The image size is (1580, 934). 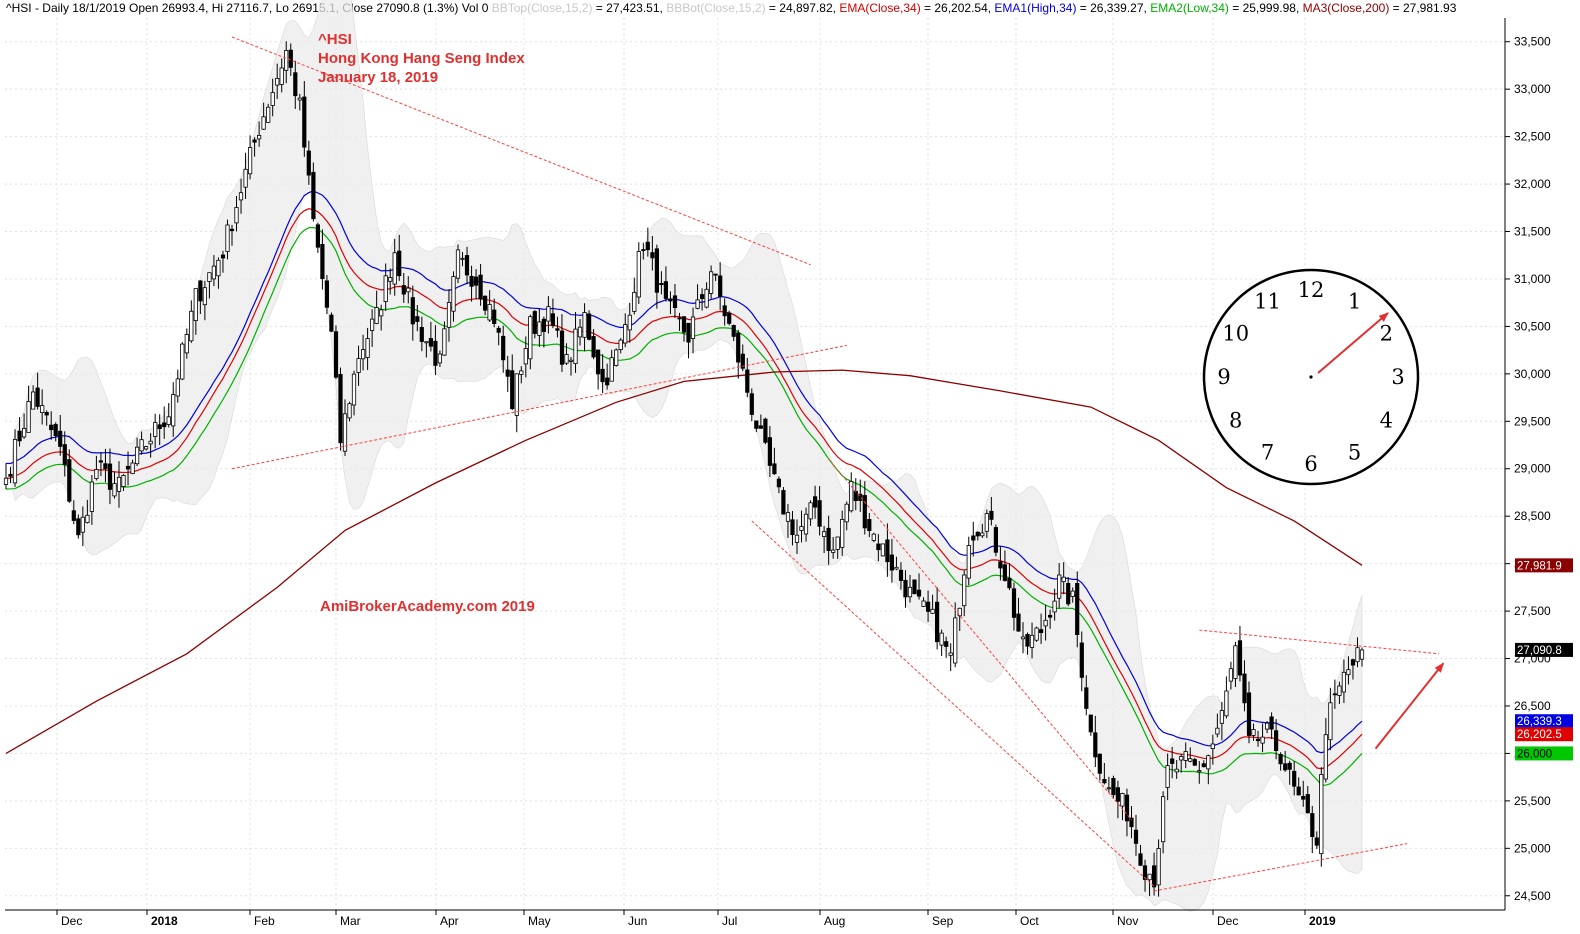 What do you see at coordinates (1539, 735) in the screenshot?
I see `badge-label: 26,202.5` at bounding box center [1539, 735].